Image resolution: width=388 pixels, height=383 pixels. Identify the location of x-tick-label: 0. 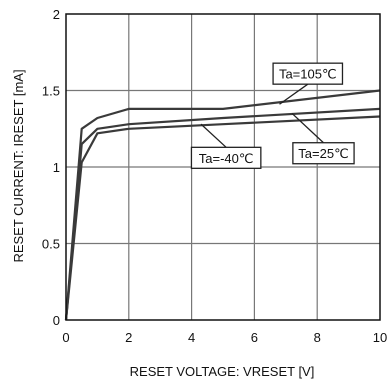
(65, 337).